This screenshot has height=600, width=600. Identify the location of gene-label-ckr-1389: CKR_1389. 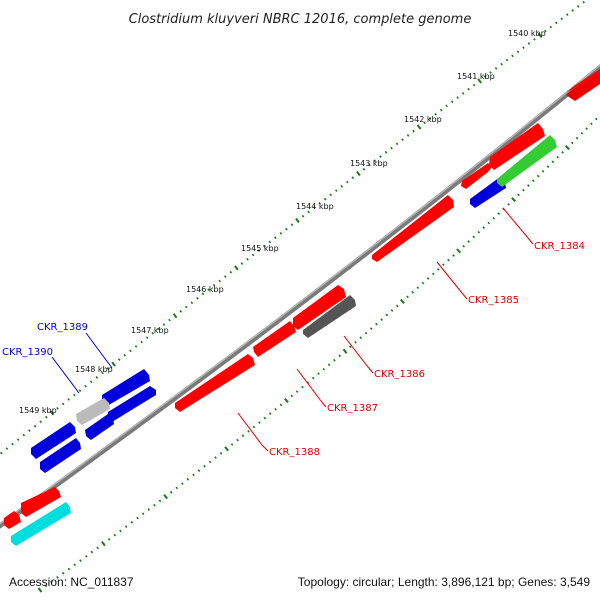
(62, 327).